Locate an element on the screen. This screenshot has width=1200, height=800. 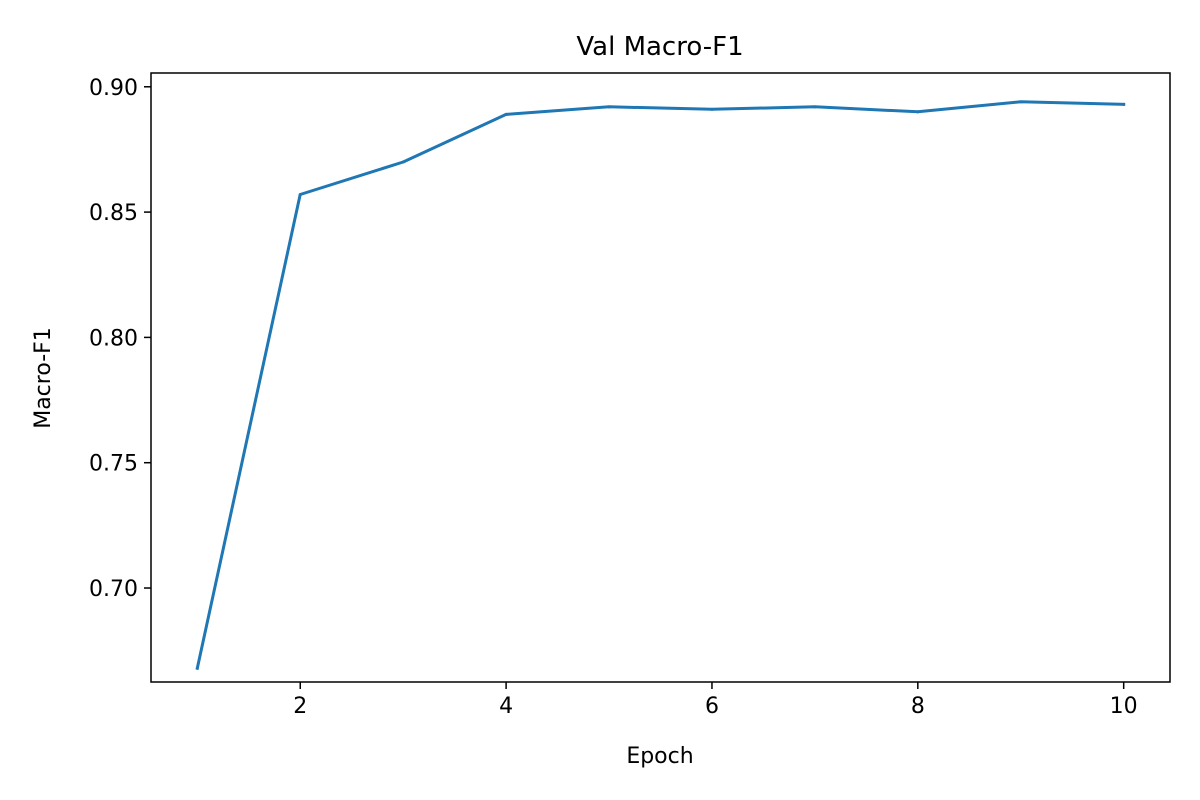
y-tick-label: 0.85 is located at coordinates (113, 213).